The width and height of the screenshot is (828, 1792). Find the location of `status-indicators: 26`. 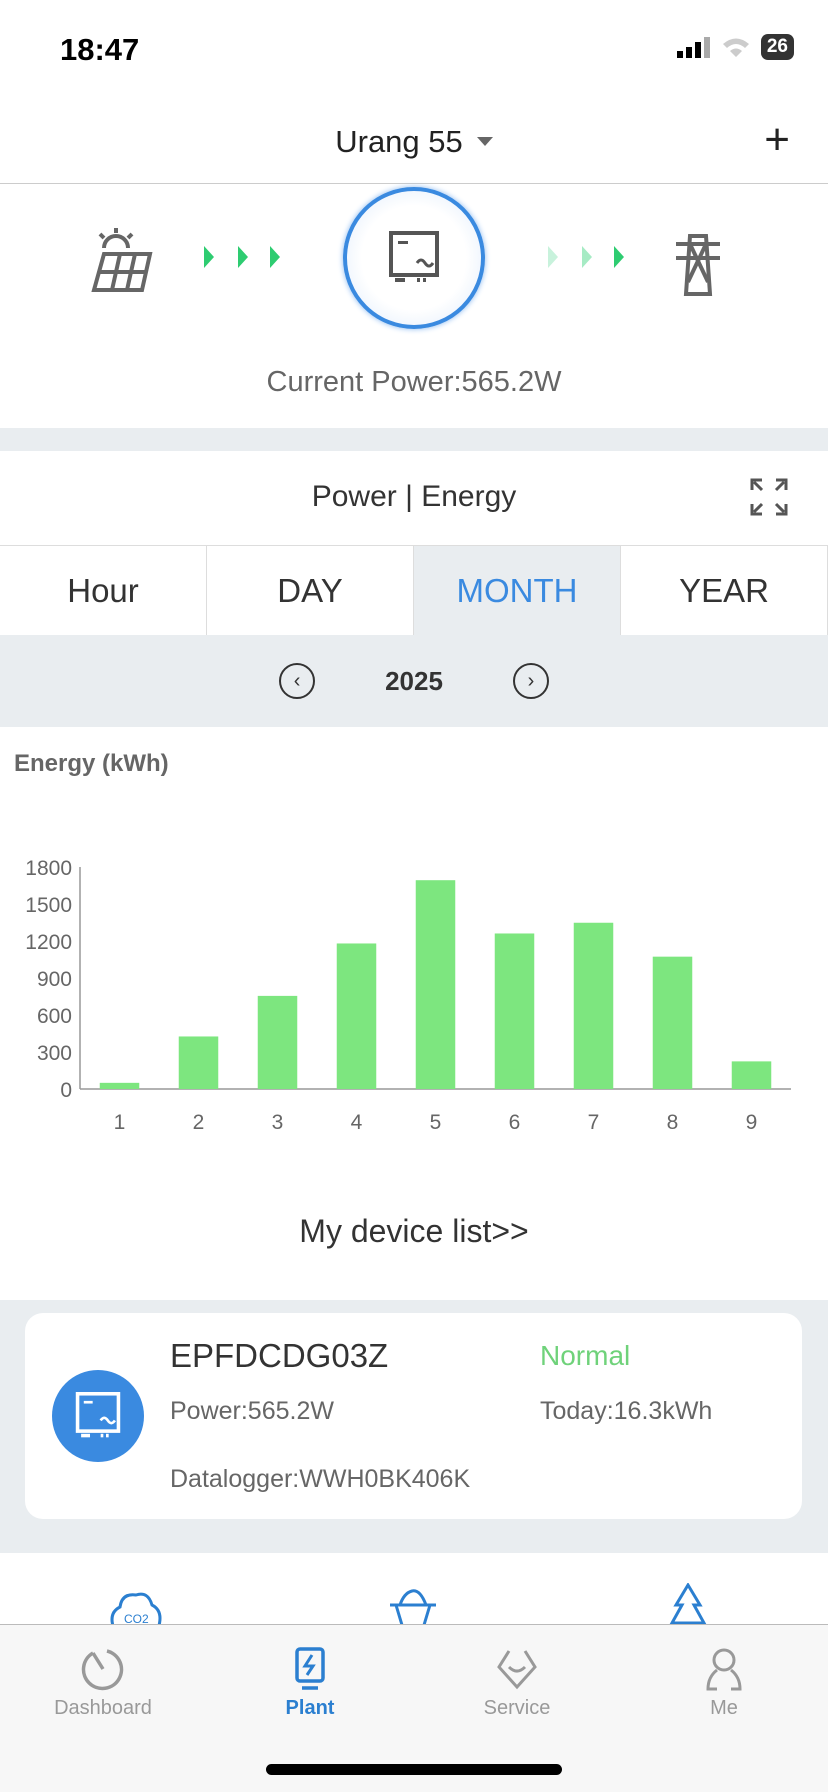

status-indicators: 26 is located at coordinates (735, 47).